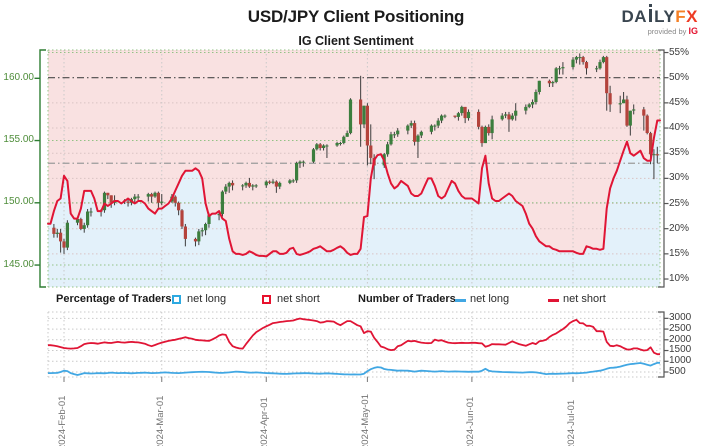 The width and height of the screenshot is (712, 446). I want to click on pct-tick-35: 35%, so click(679, 152).